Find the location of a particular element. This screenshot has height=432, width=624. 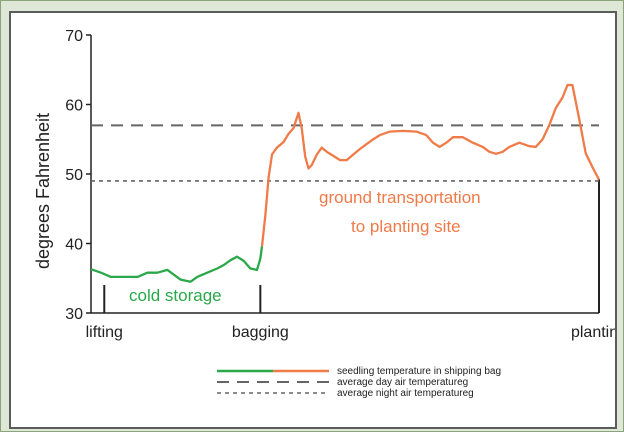

reference-lines is located at coordinates (345, 153).